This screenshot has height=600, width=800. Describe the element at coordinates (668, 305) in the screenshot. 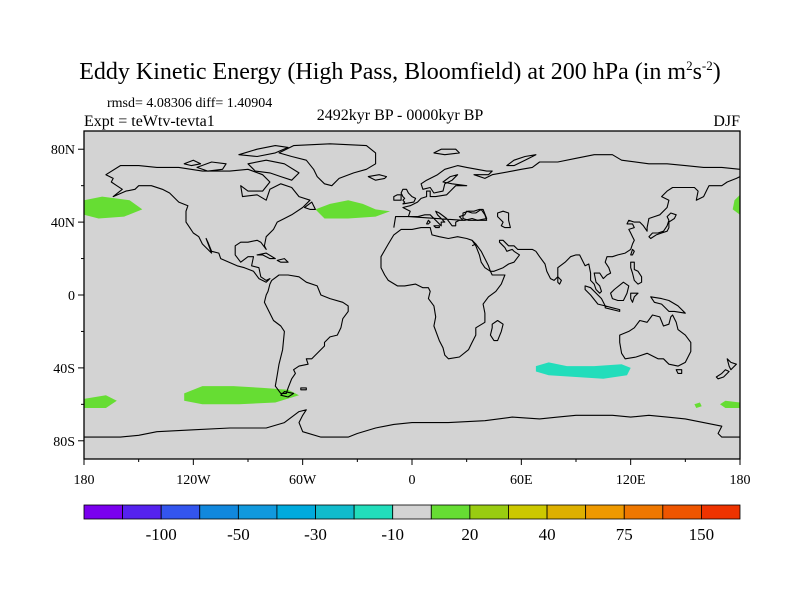

I see `coast-new-guinea` at that location.